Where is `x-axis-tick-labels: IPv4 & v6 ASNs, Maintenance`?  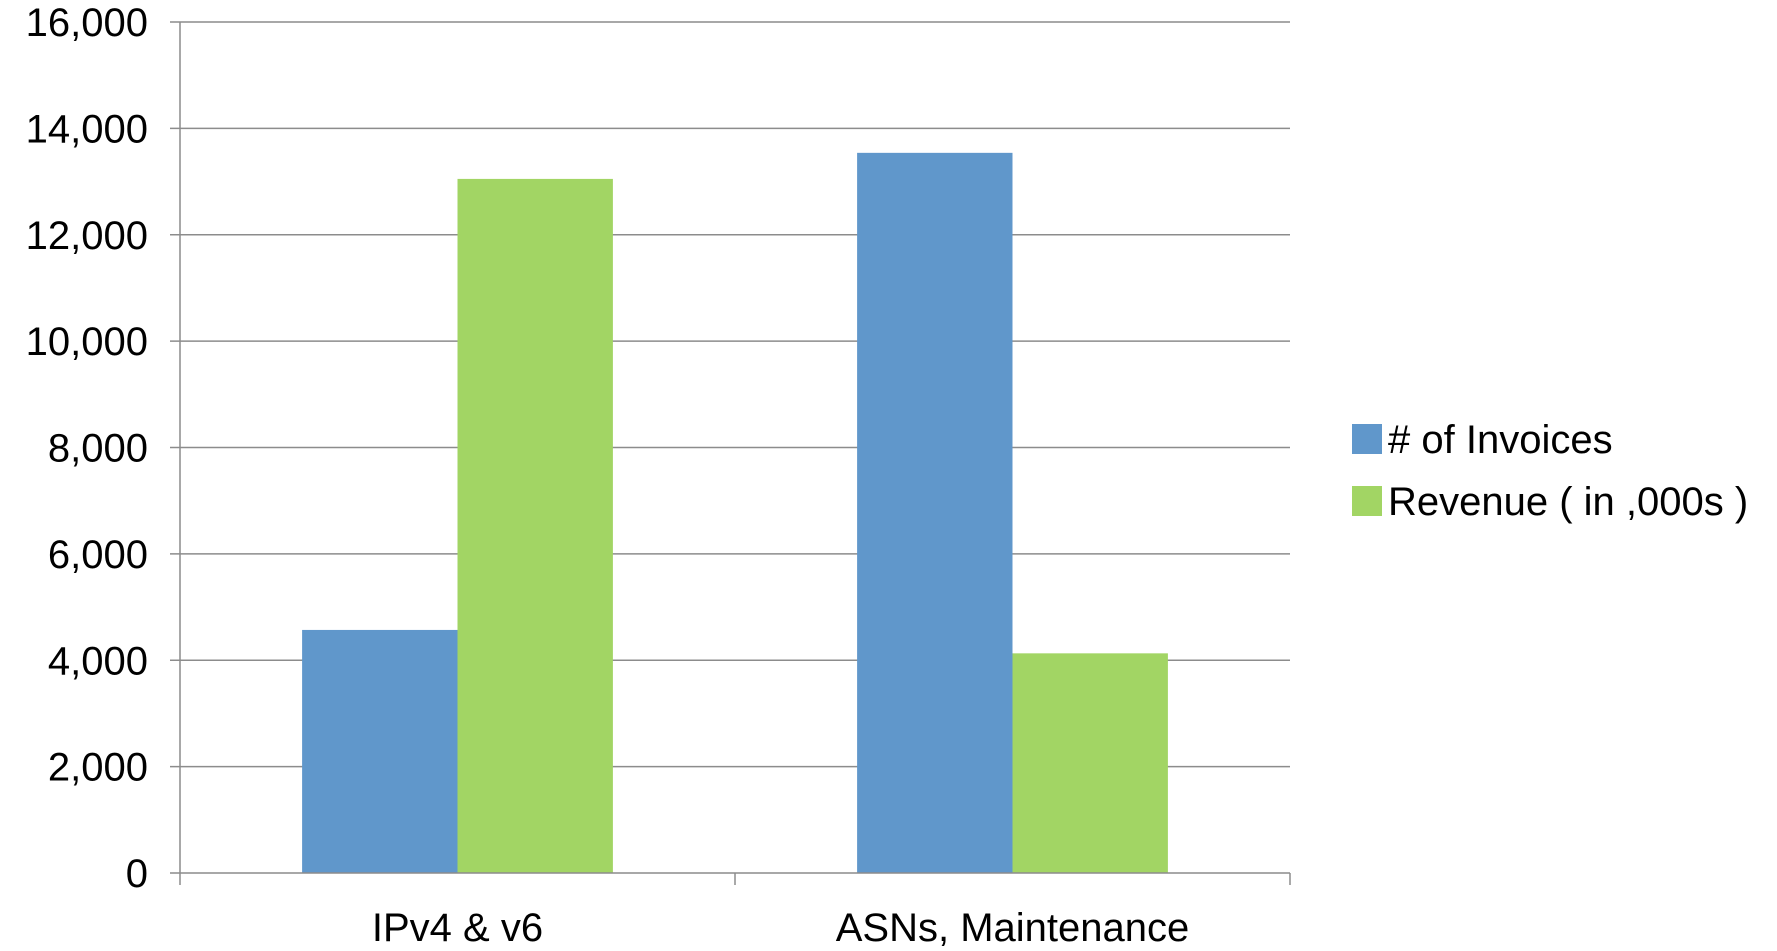 x-axis-tick-labels: IPv4 & v6 ASNs, Maintenance is located at coordinates (780, 928).